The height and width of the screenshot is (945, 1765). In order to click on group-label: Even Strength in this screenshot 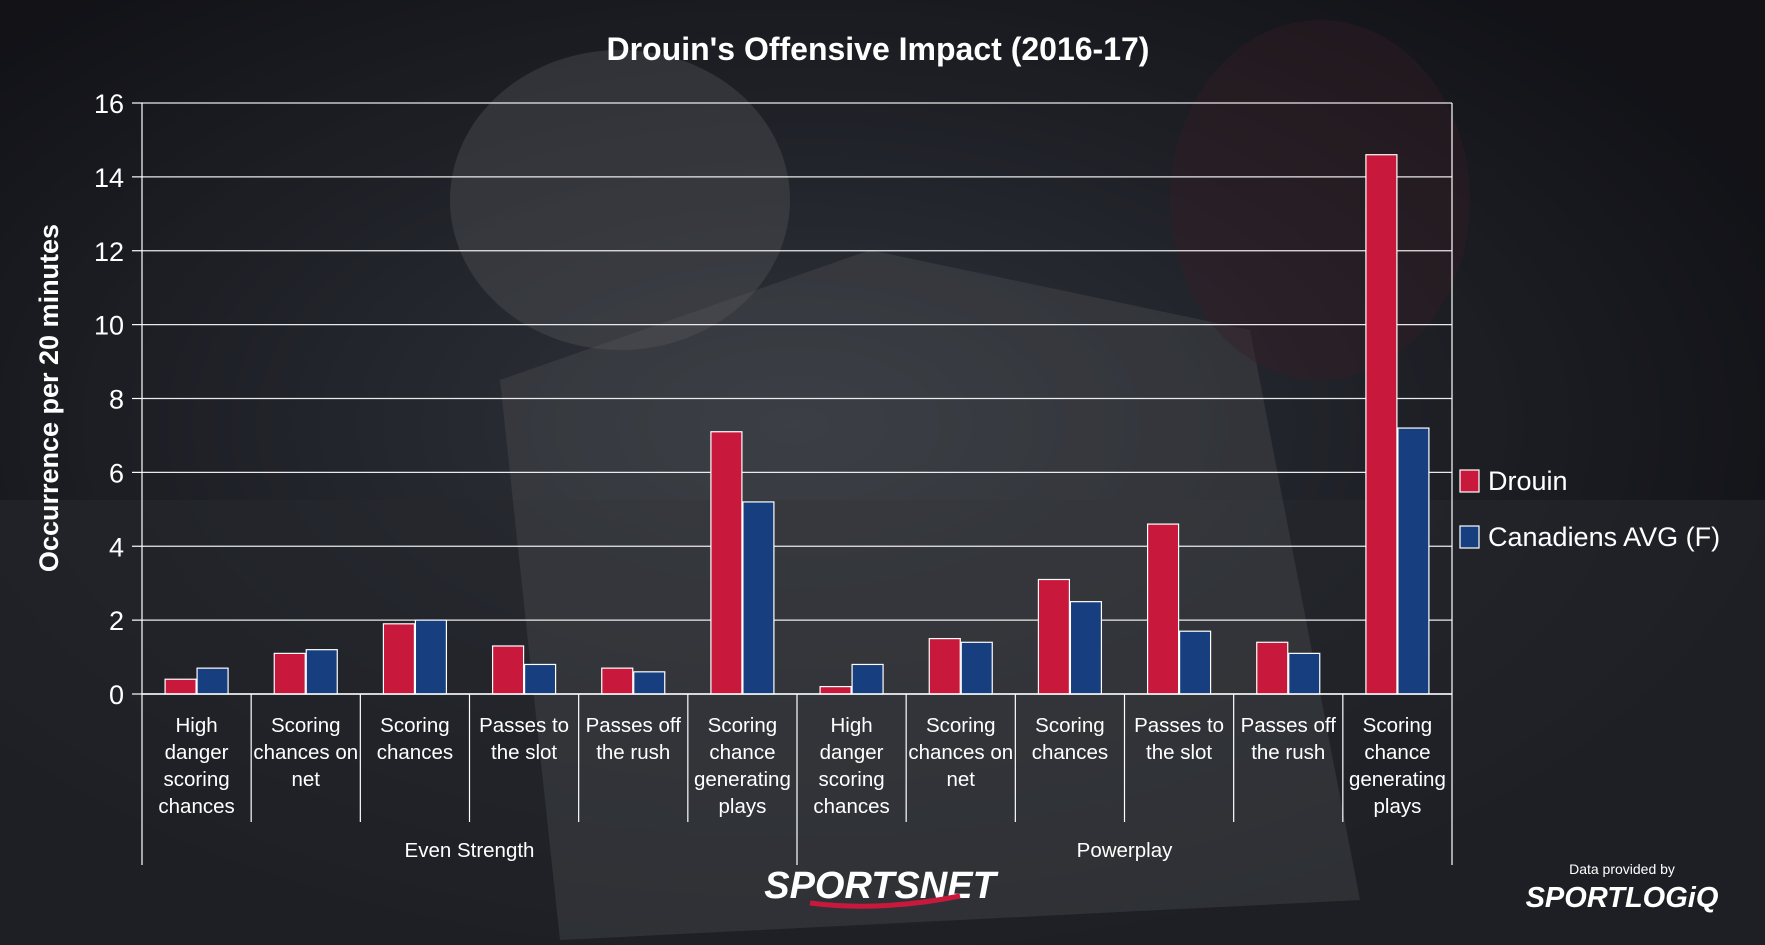, I will do `click(470, 850)`.